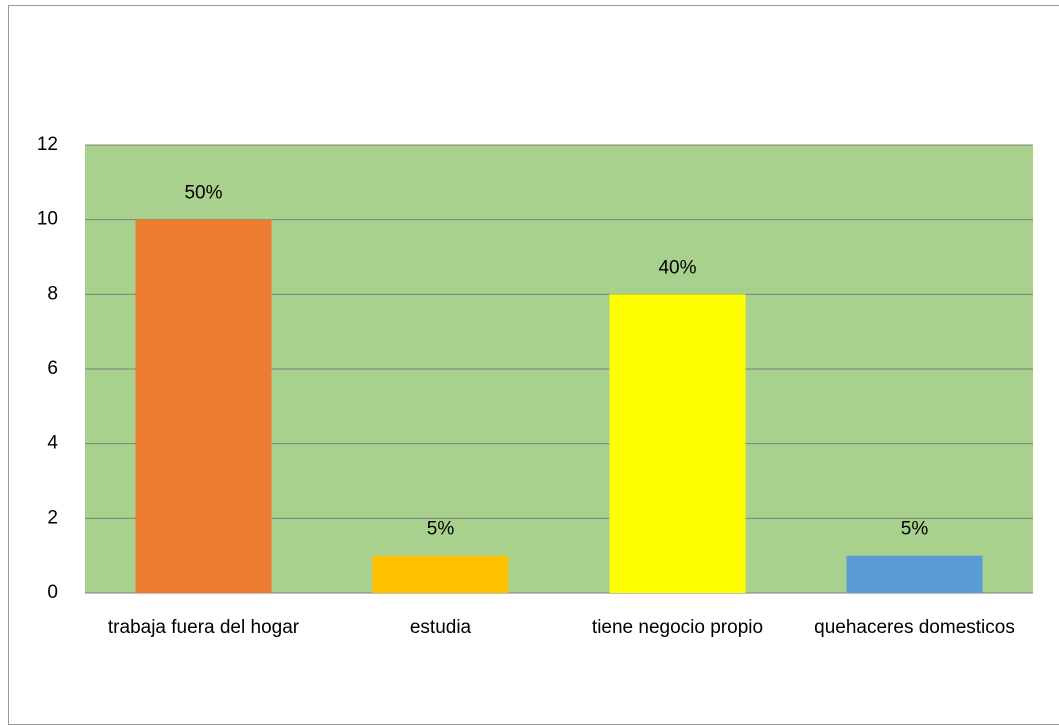 This screenshot has height=725, width=1059. What do you see at coordinates (677, 627) in the screenshot?
I see `x-tick-label: tiene negocio propio` at bounding box center [677, 627].